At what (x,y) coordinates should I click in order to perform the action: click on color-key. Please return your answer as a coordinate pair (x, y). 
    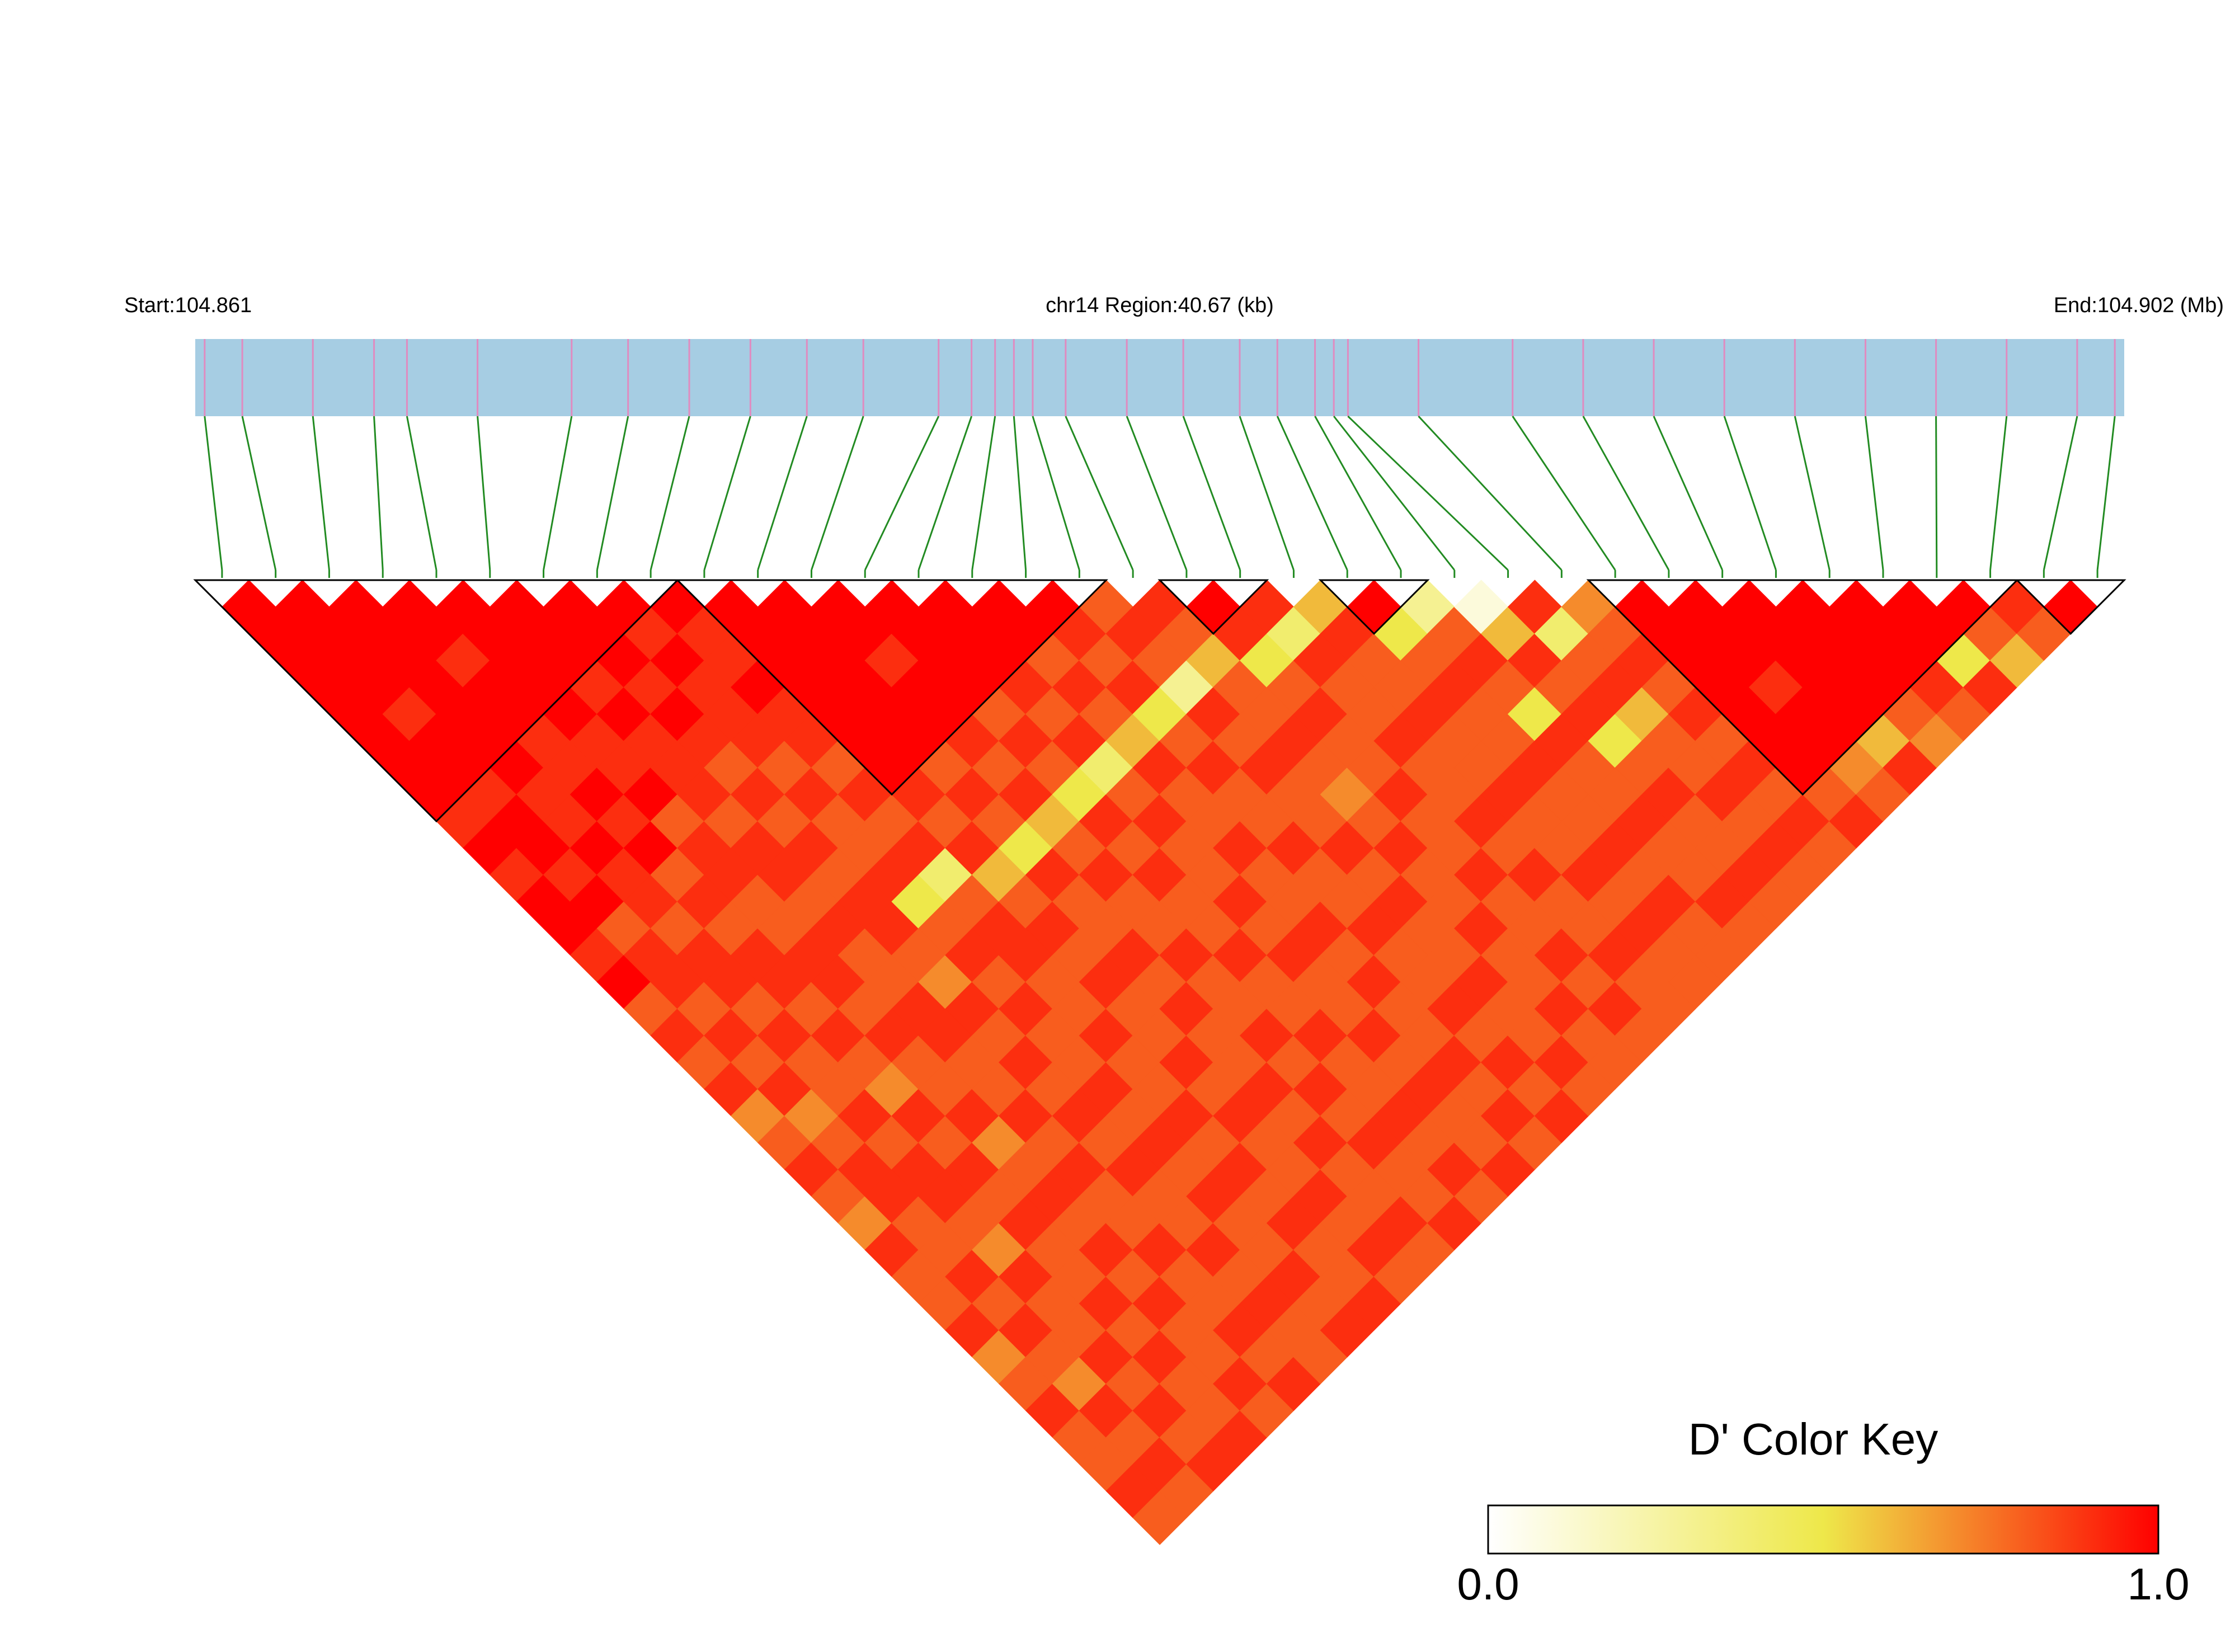
    Looking at the image, I should click on (1823, 1529).